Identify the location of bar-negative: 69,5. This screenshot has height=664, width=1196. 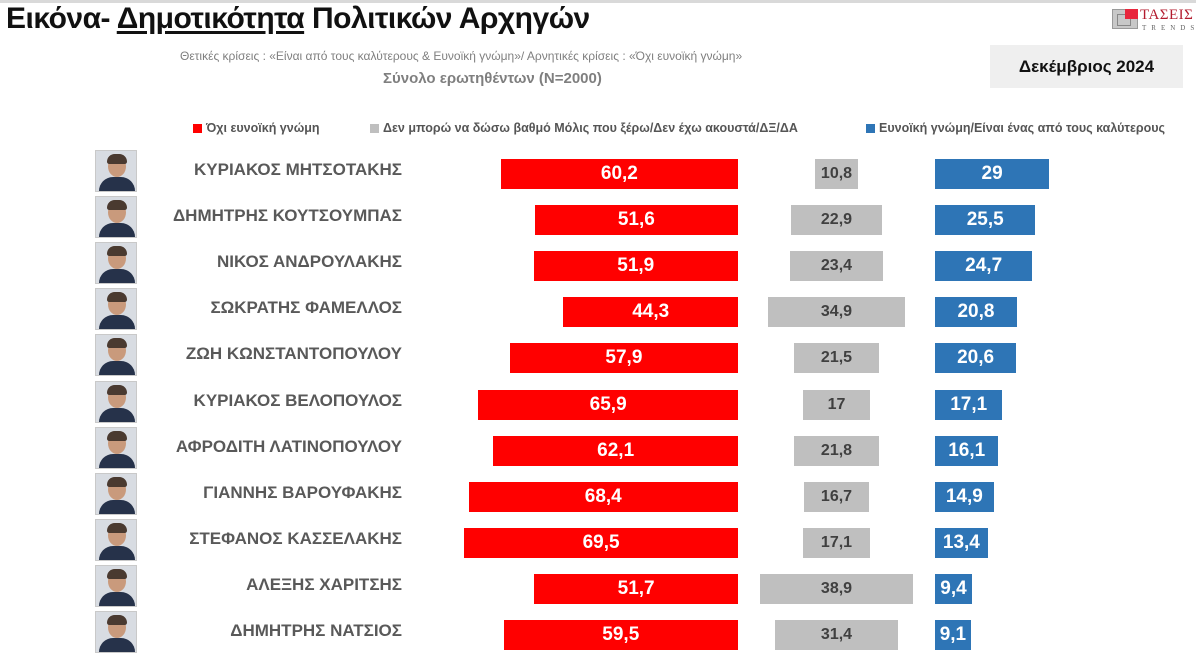
(601, 542).